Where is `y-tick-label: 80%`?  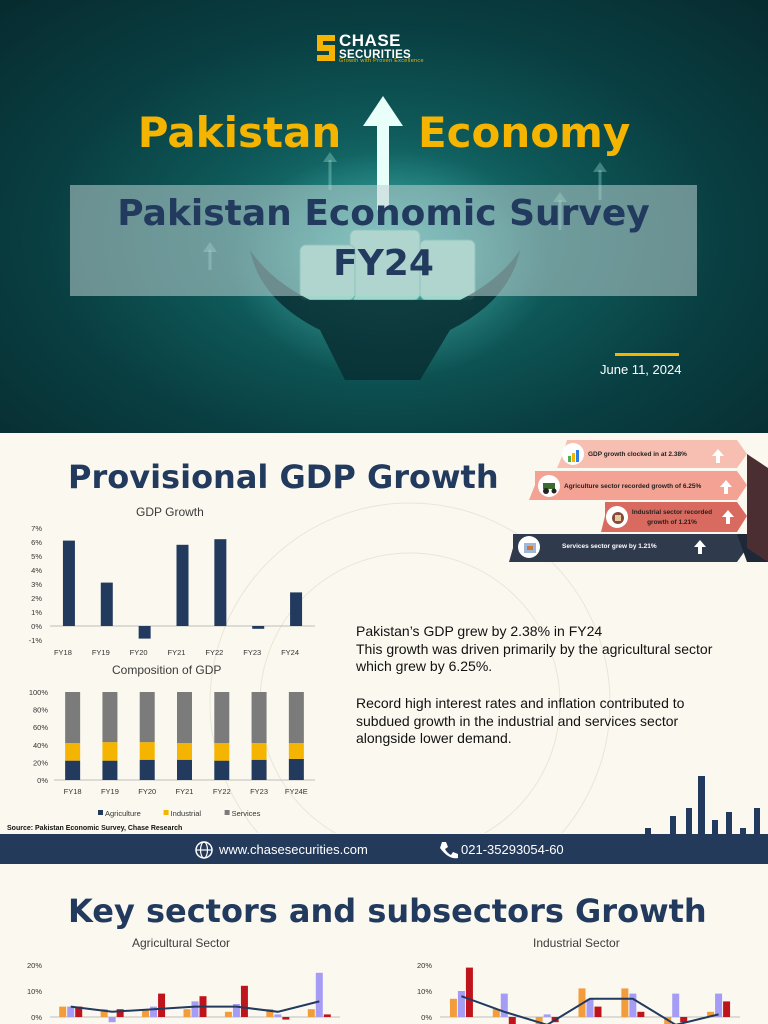
y-tick-label: 80% is located at coordinates (40, 710).